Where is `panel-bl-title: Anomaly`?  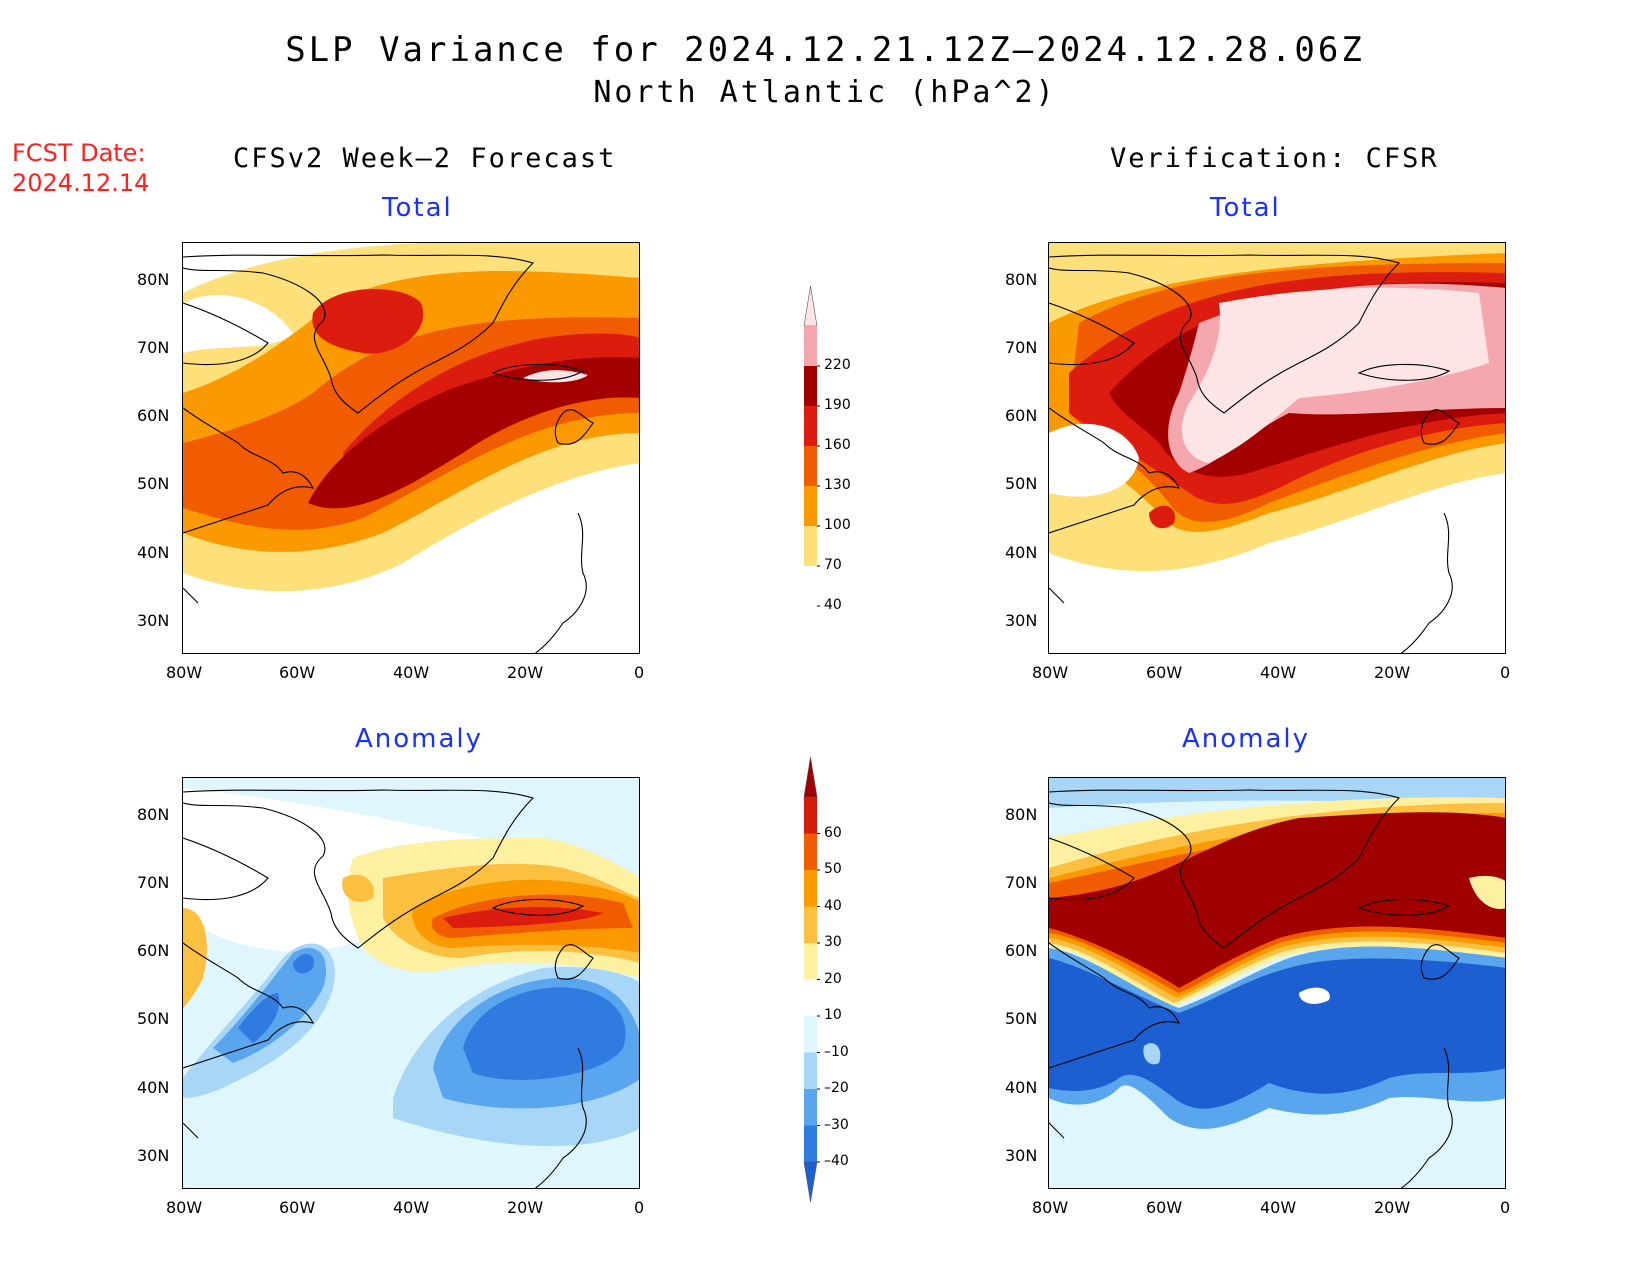
panel-bl-title: Anomaly is located at coordinates (419, 739).